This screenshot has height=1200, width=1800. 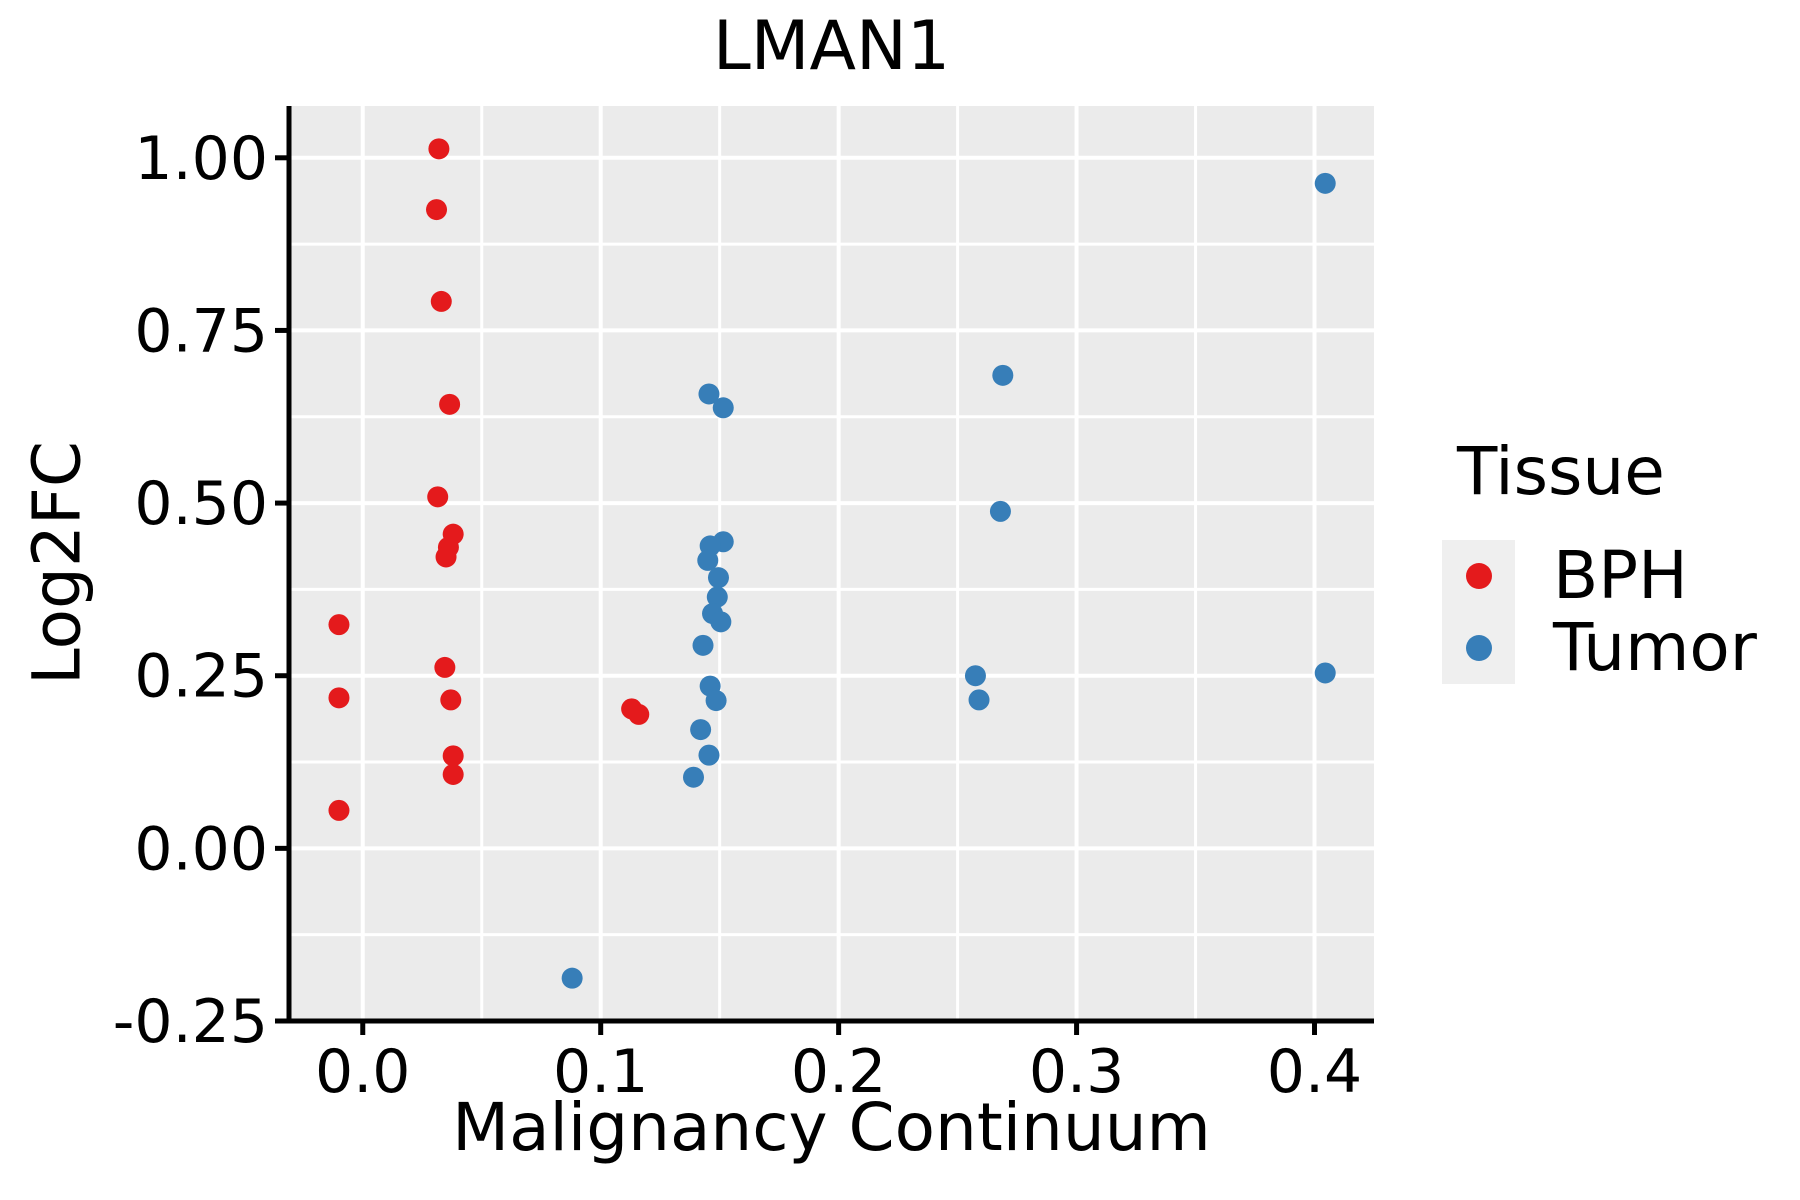 I want to click on x-tick-label: 0.3, so click(x=1076, y=1072).